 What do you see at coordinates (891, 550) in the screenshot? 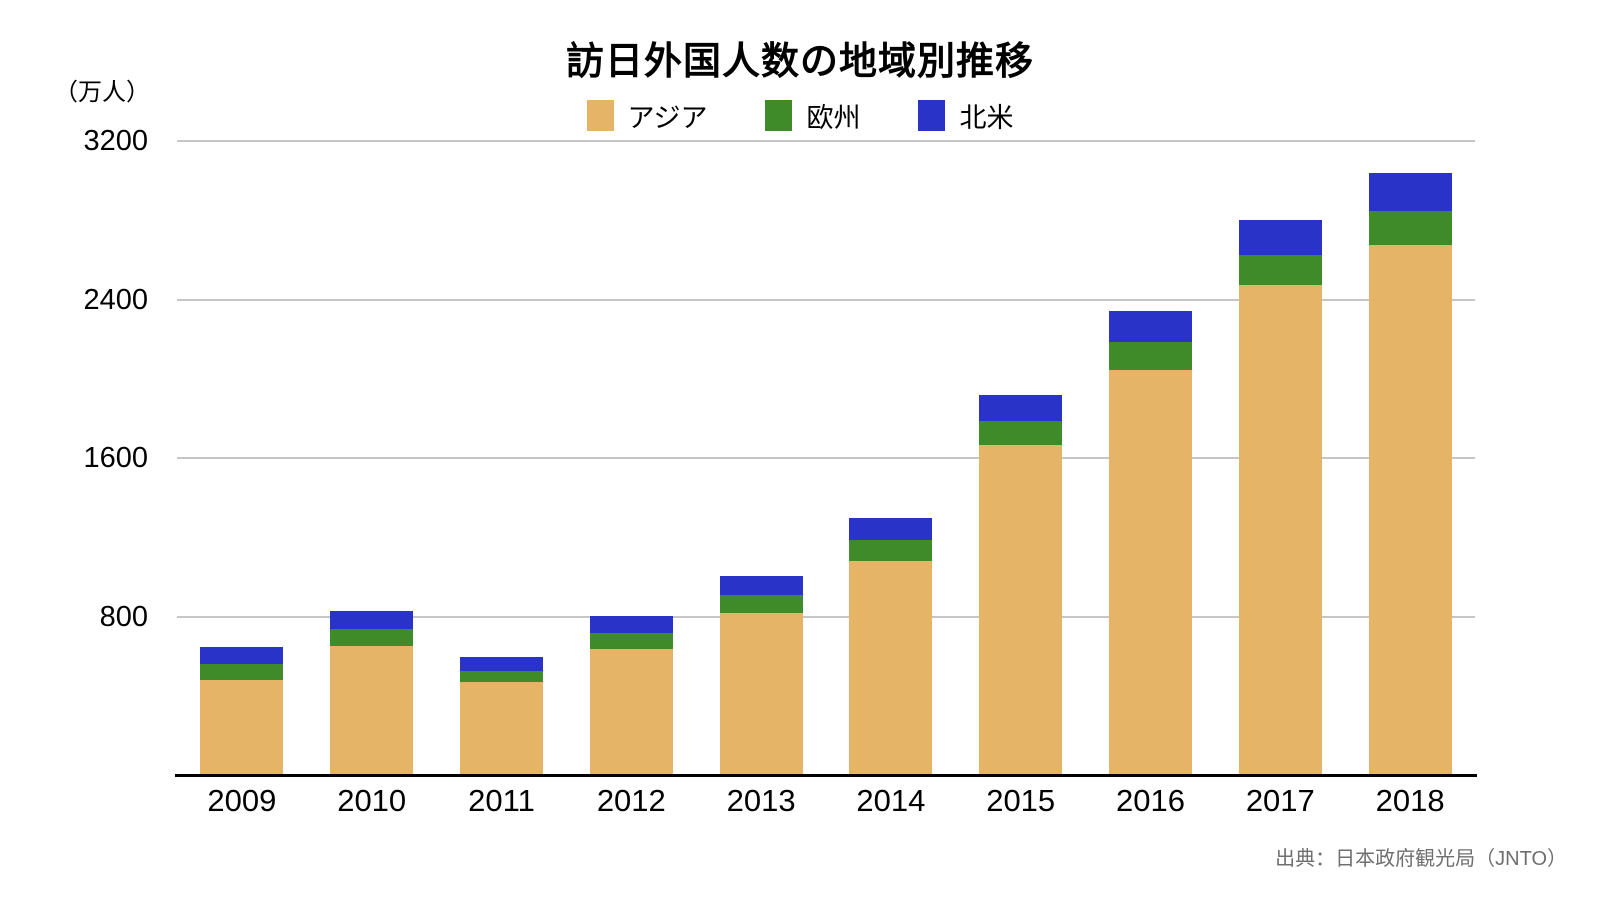
I see `bar-segment-europe-2014` at bounding box center [891, 550].